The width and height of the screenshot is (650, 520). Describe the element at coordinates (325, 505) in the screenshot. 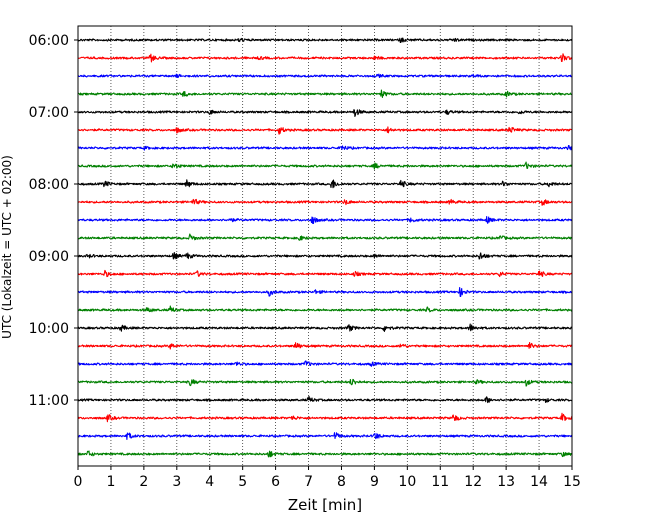

I see `x-axis-label: Zeit [min]` at that location.